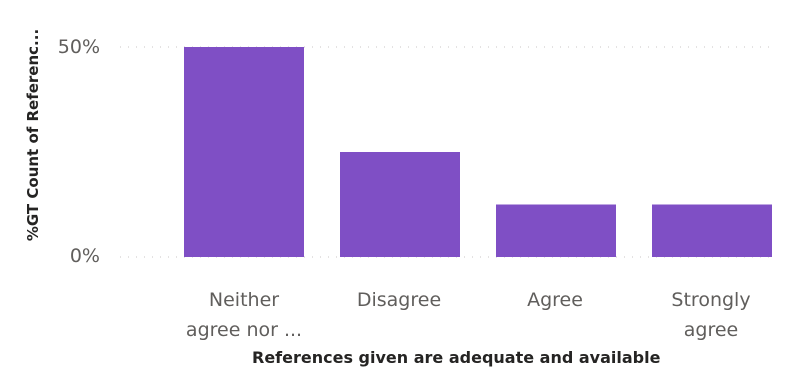 This screenshot has width=790, height=370. I want to click on bar-agree, so click(556, 231).